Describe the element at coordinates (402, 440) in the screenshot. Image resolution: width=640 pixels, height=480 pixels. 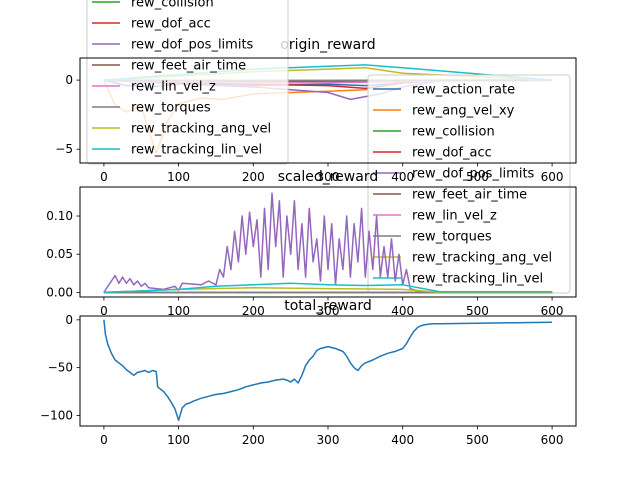
I see `total-reward-xtick-label: 400` at that location.